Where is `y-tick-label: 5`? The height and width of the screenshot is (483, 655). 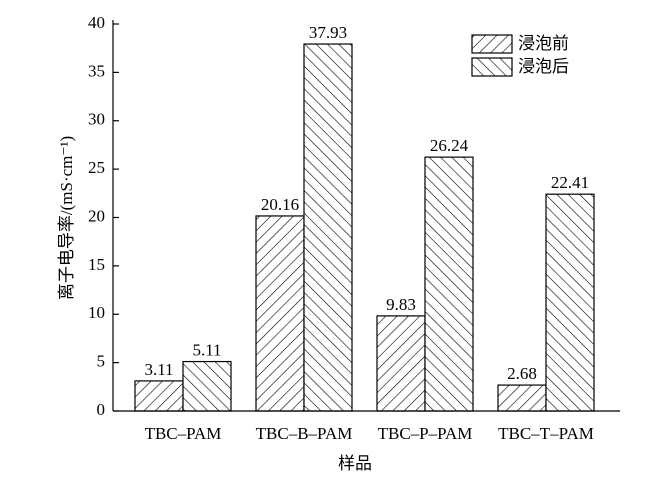 y-tick-label: 5 is located at coordinates (101, 361).